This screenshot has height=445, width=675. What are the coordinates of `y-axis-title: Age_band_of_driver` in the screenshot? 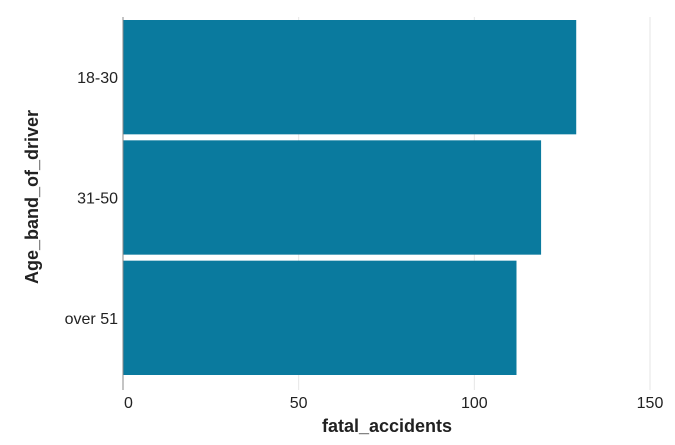 It's located at (32, 197).